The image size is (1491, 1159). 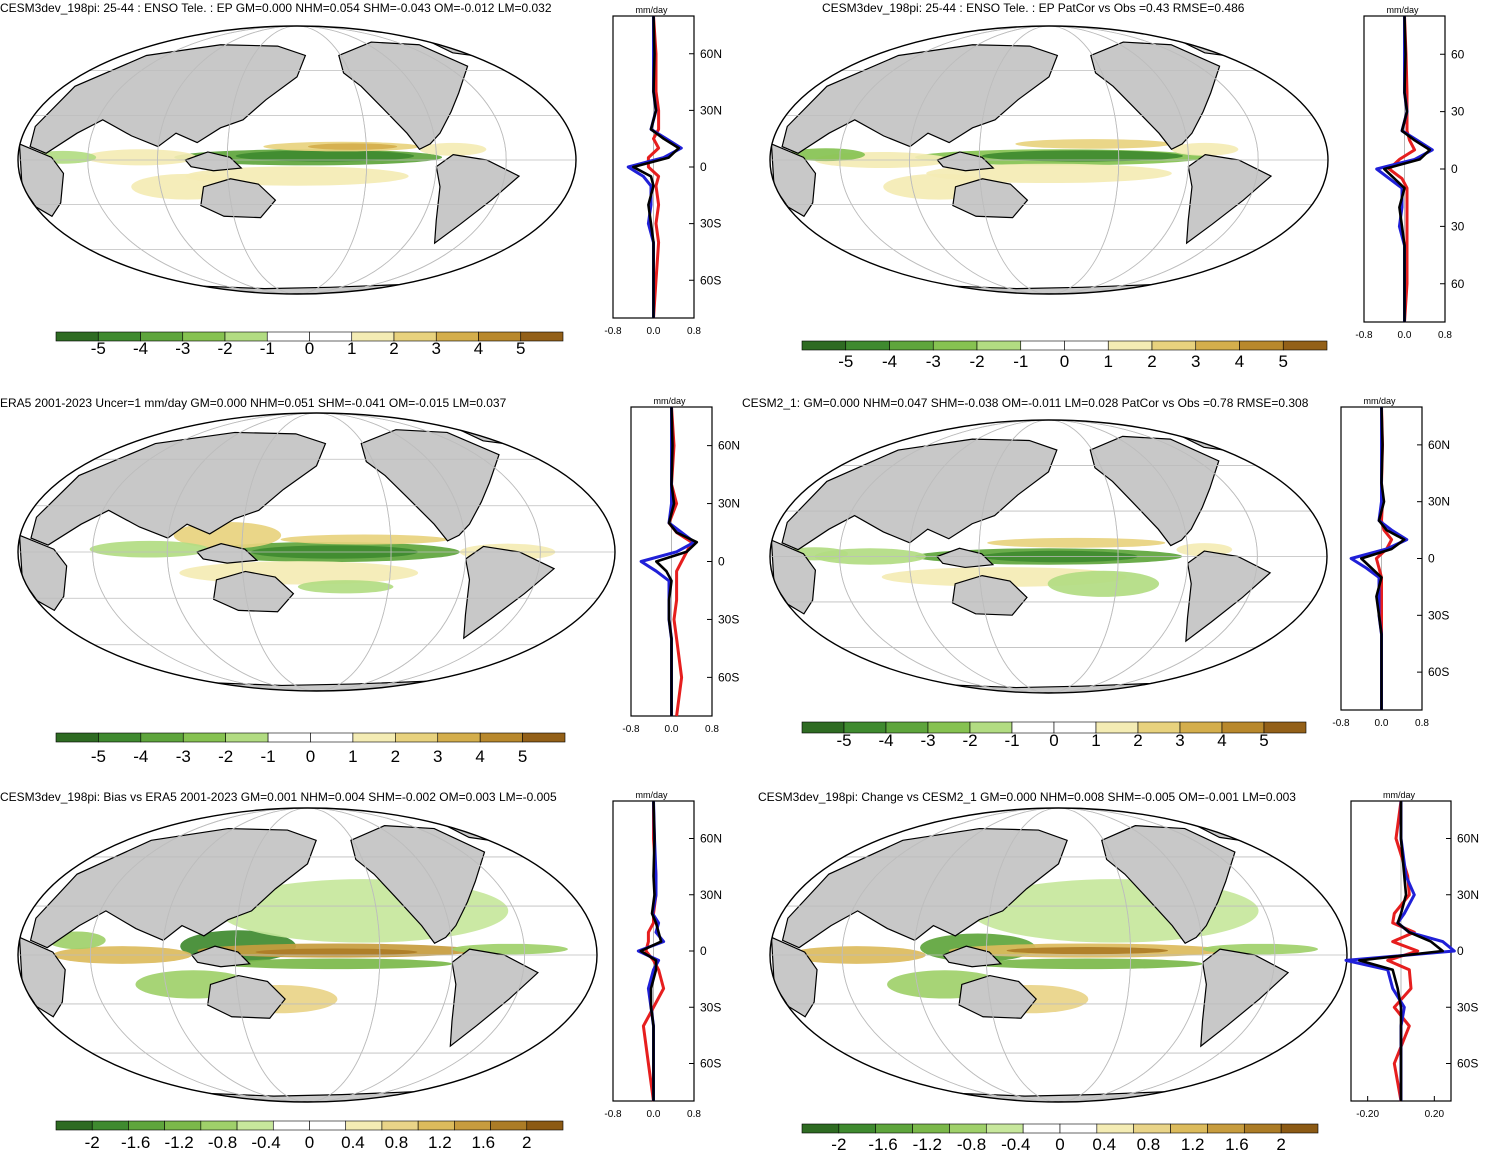 I want to click on profile-lat-label: 30S, so click(x=1467, y=1007).